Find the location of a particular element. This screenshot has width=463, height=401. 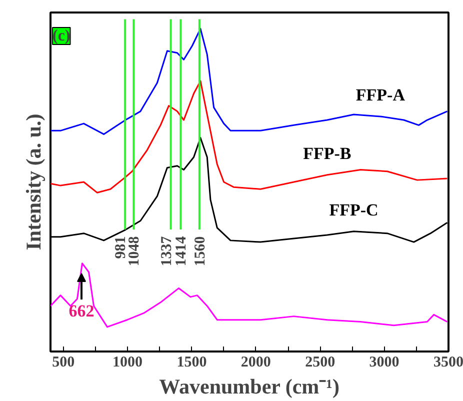

x-axis-title: Wavenumber (cm⁻¹) is located at coordinates (249, 386).